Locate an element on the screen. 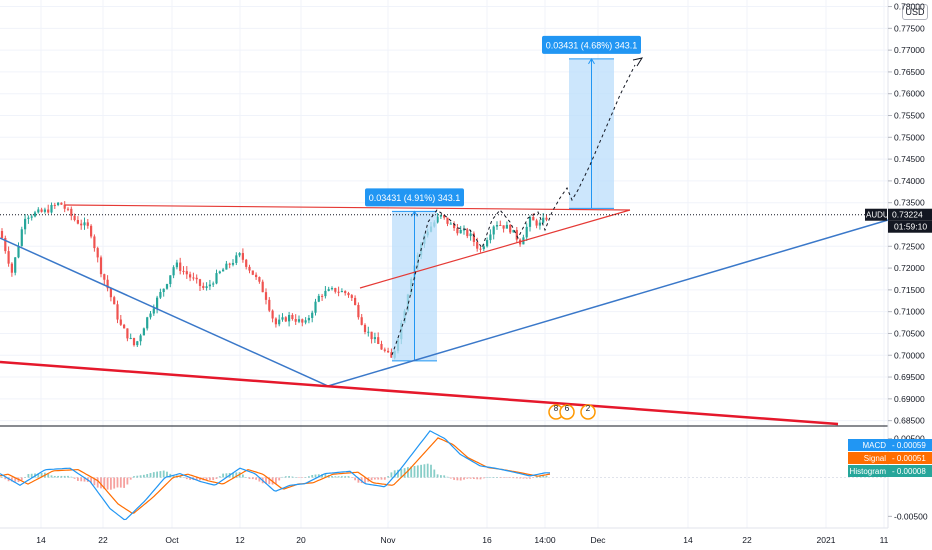 Image resolution: width=932 pixels, height=550 pixels. symbol-tag: AUDU- is located at coordinates (879, 215).